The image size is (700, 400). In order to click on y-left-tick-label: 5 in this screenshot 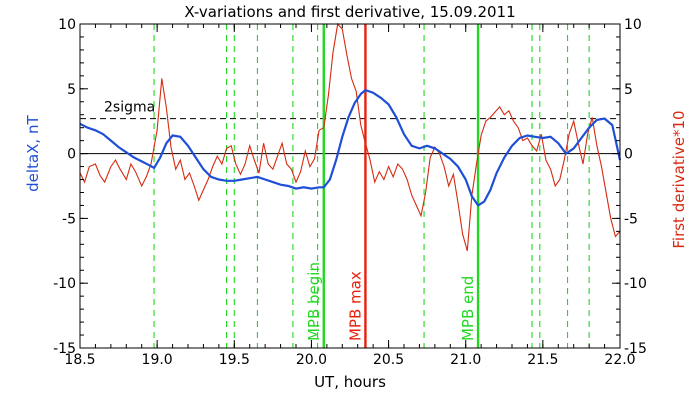, I will do `click(71, 90)`.